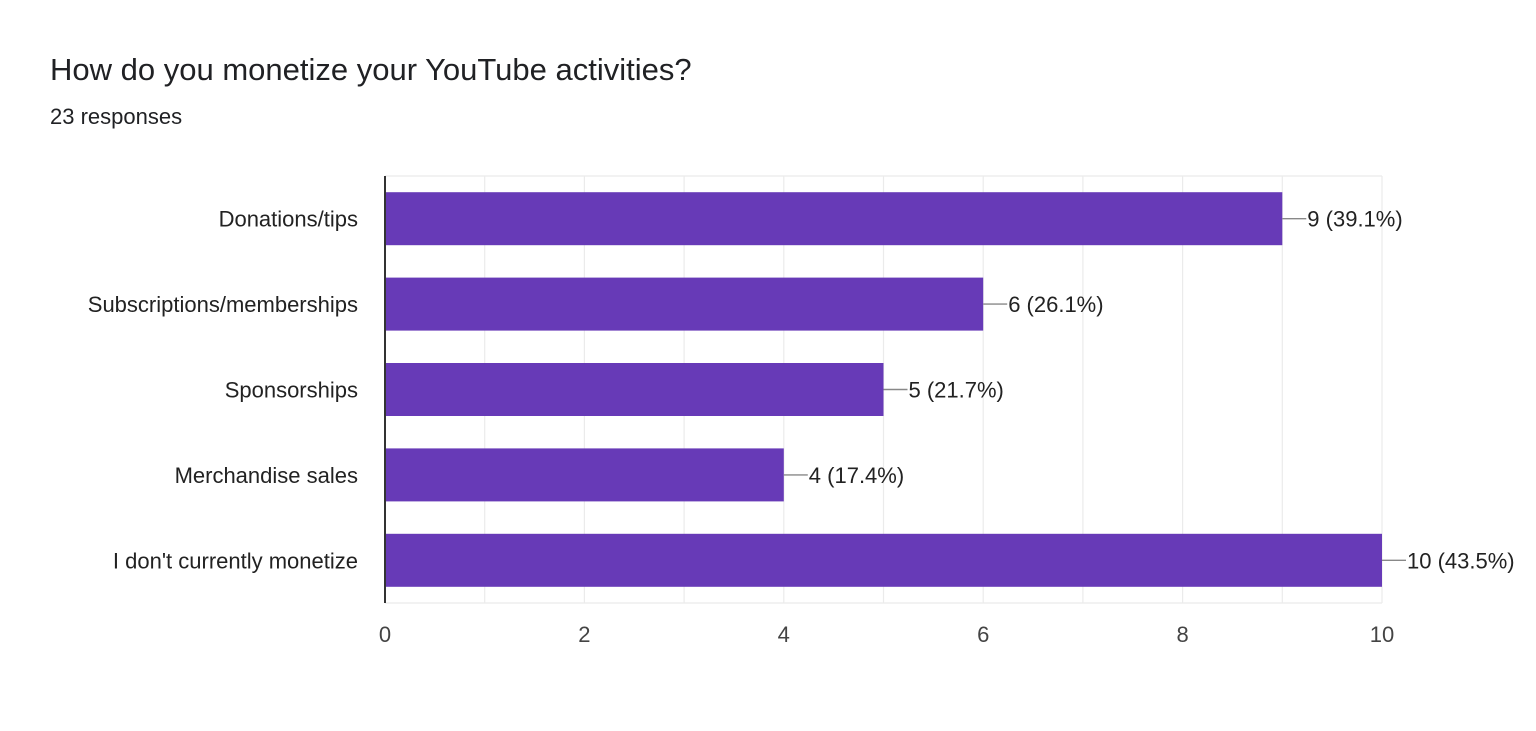 This screenshot has height=731, width=1536. Describe the element at coordinates (266, 475) in the screenshot. I see `category-label: Merchandise sales` at that location.